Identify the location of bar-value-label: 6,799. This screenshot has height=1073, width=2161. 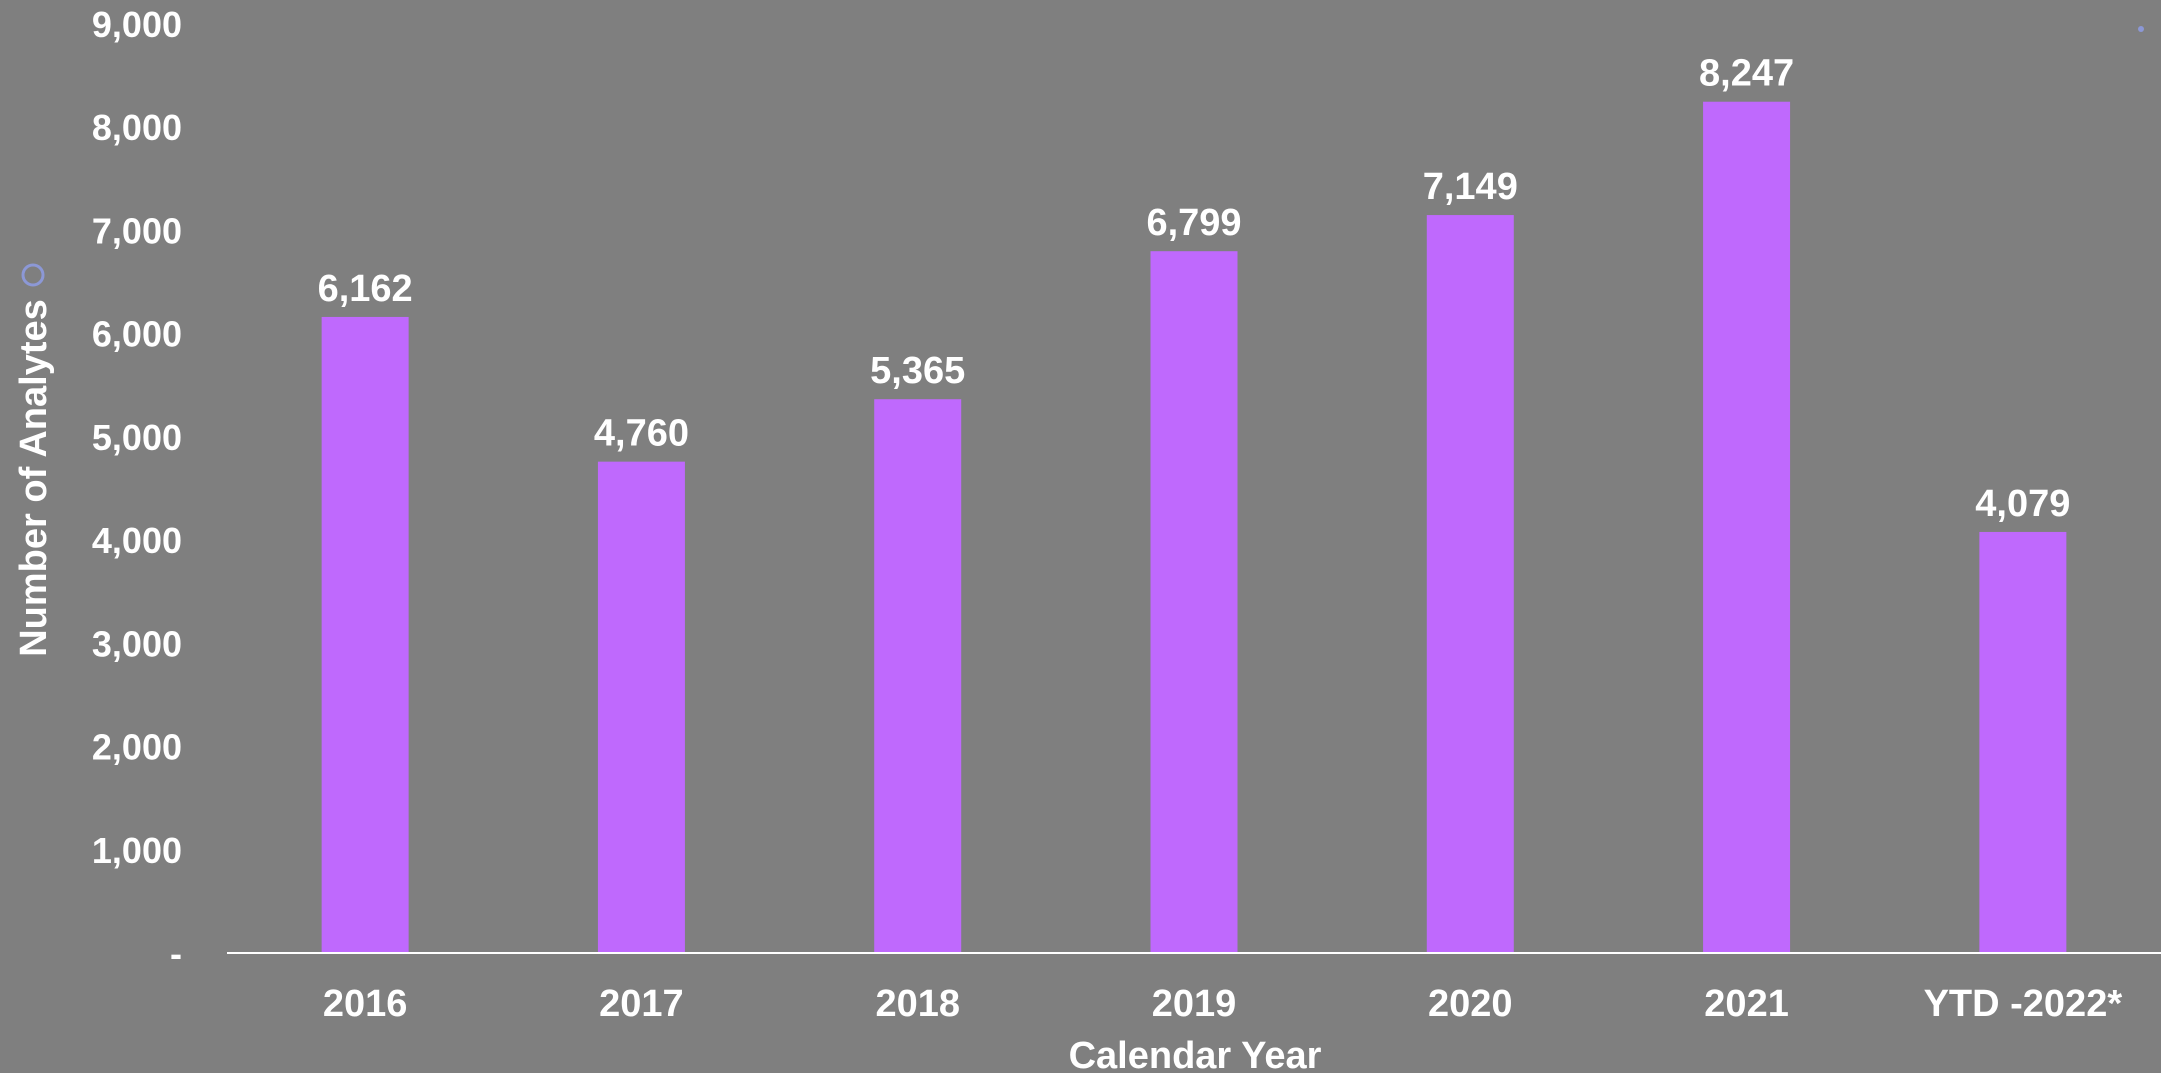
(1193, 223).